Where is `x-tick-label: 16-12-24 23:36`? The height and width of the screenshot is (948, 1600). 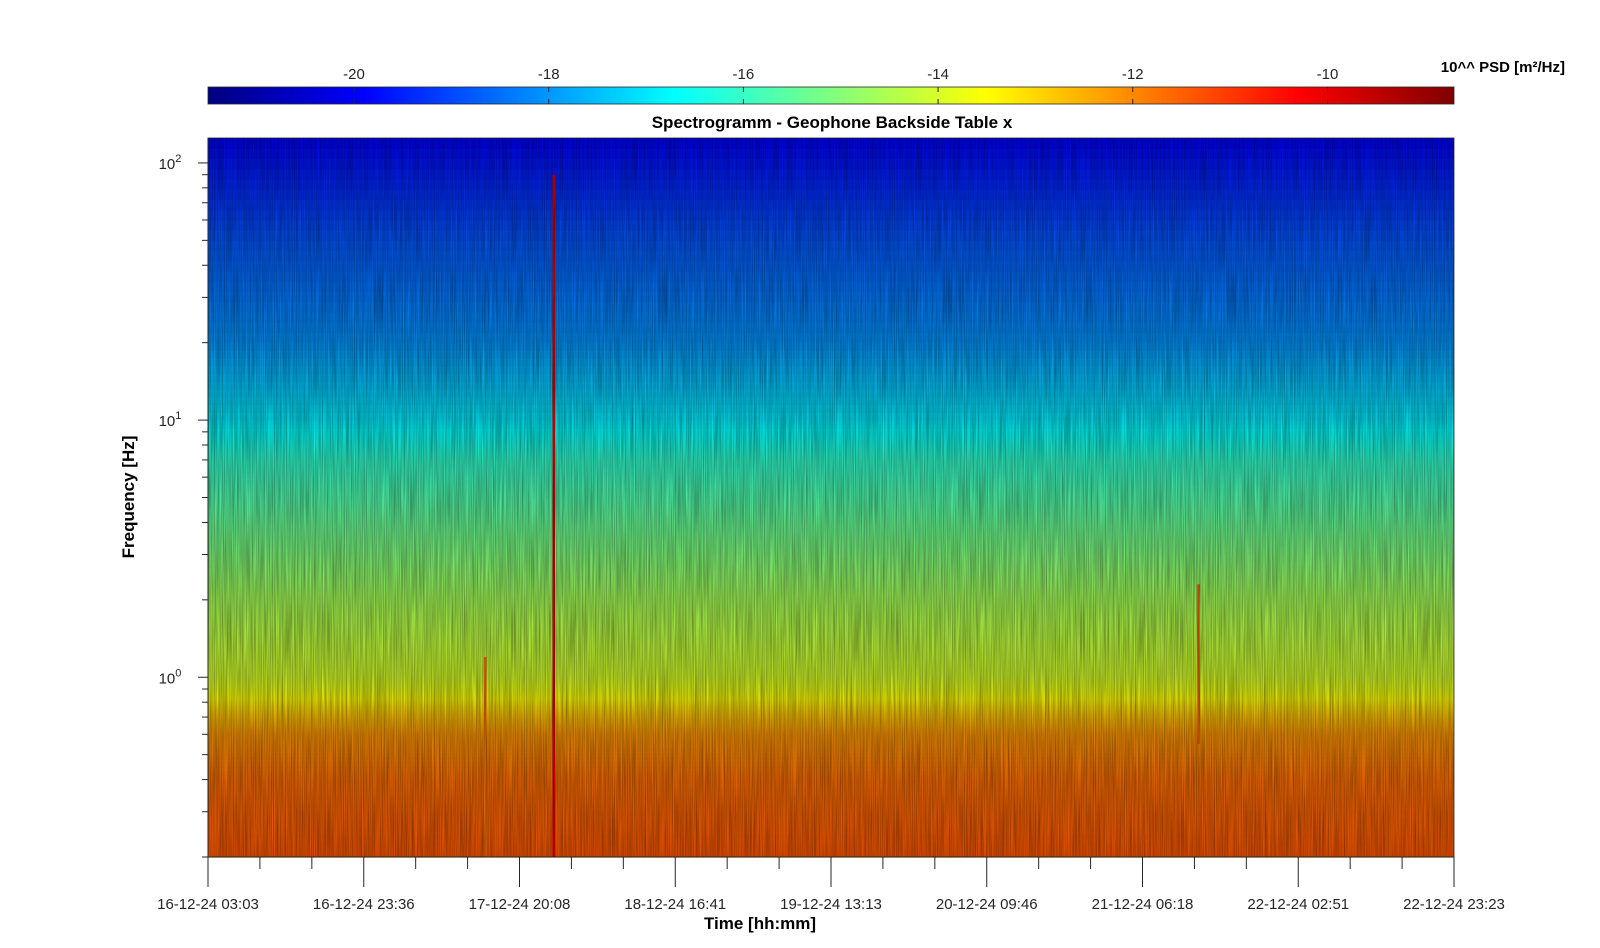
x-tick-label: 16-12-24 23:36 is located at coordinates (364, 904).